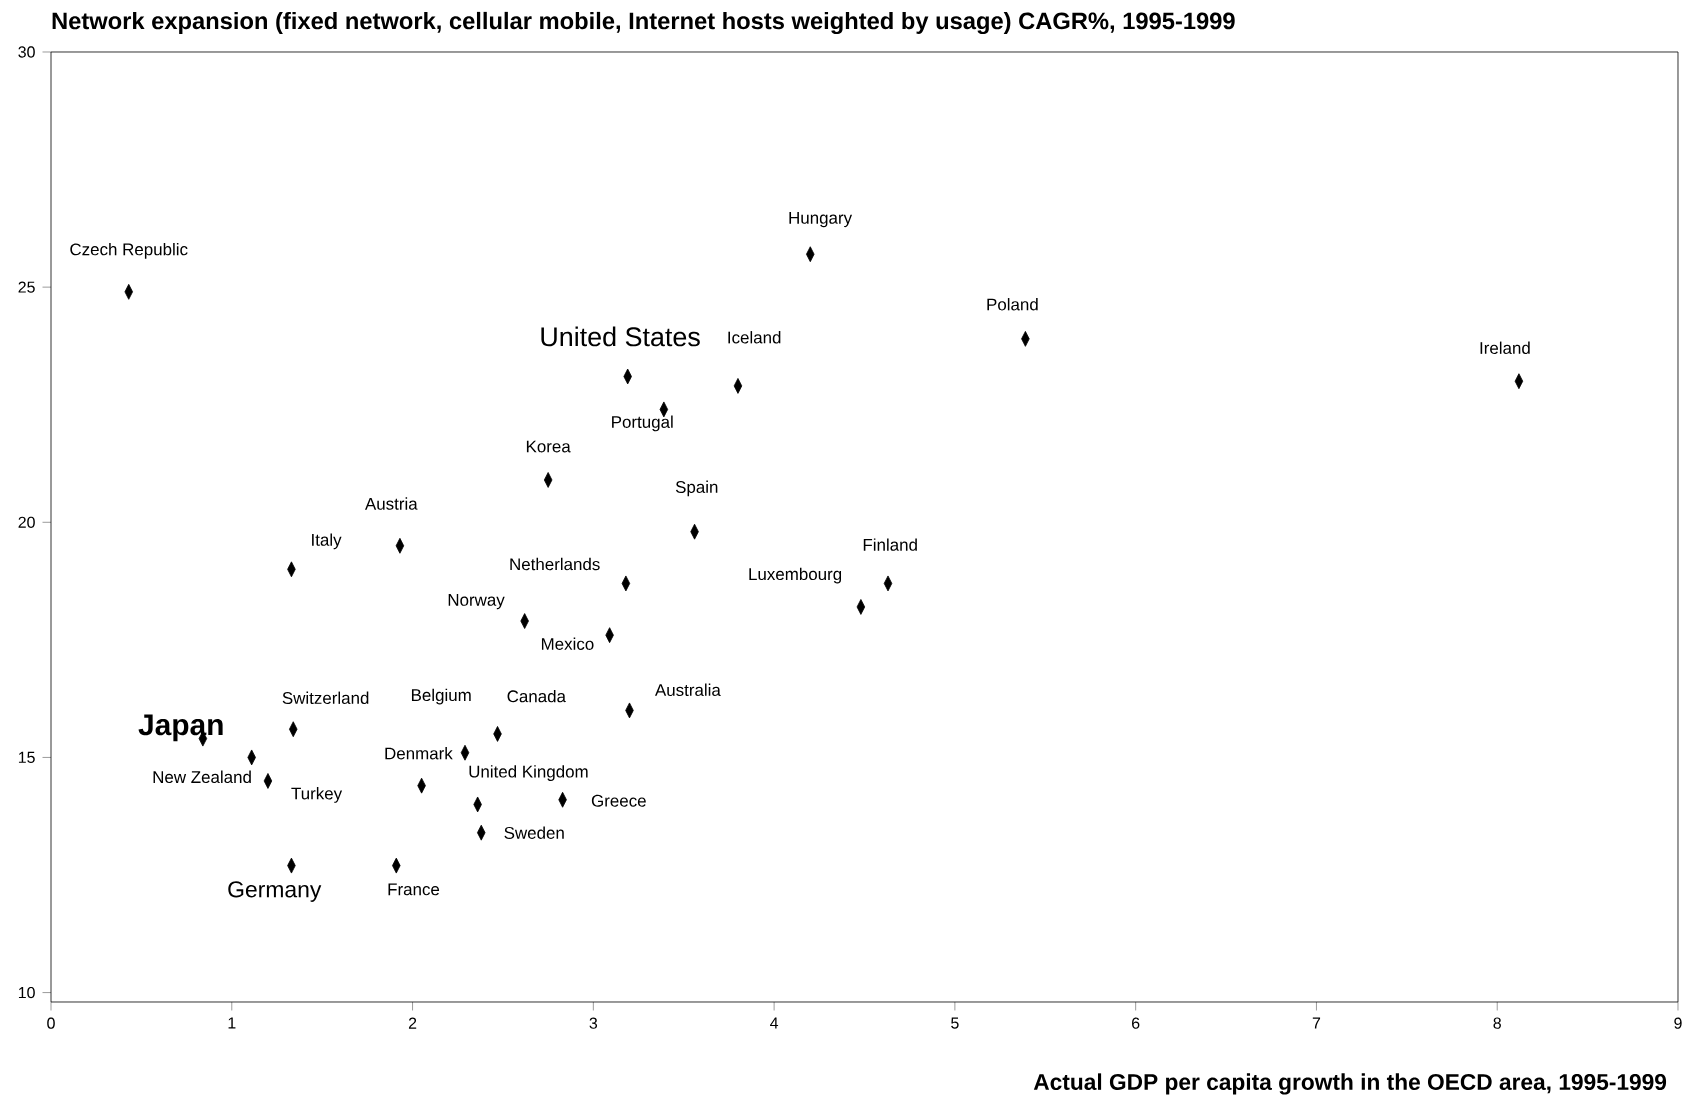 Image resolution: width=1694 pixels, height=1101 pixels. I want to click on annotation: Switzerland, so click(325, 697).